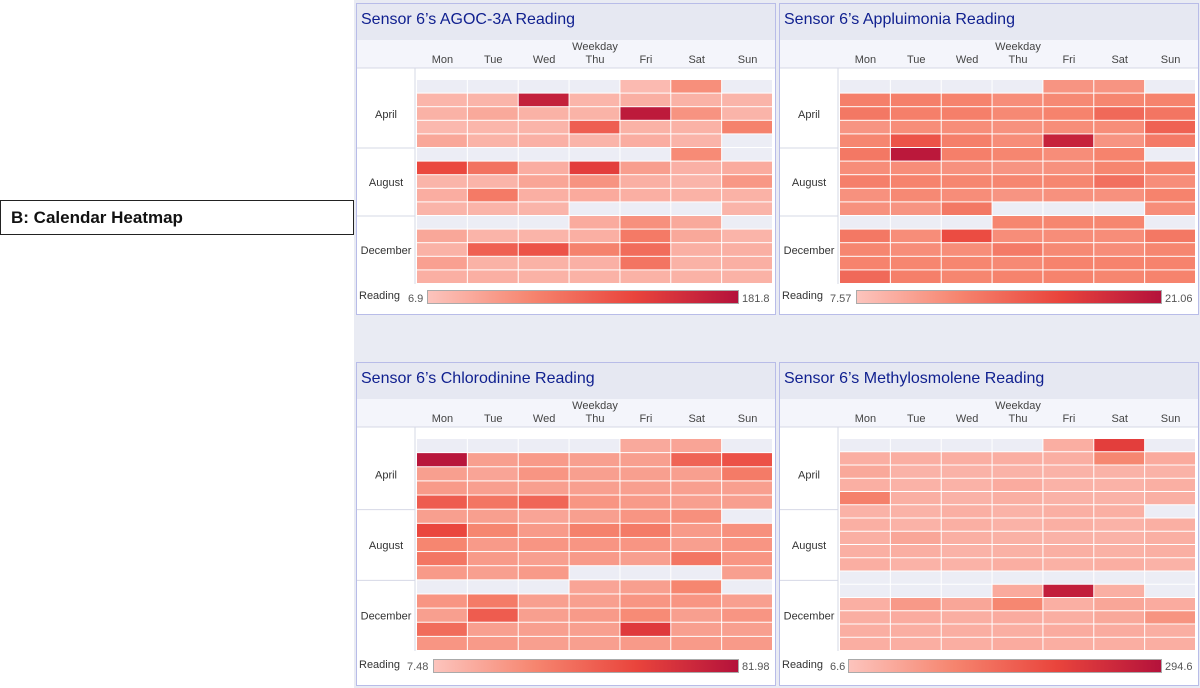 The width and height of the screenshot is (1200, 688). Describe the element at coordinates (386, 115) in the screenshot. I see `month-label: April` at that location.